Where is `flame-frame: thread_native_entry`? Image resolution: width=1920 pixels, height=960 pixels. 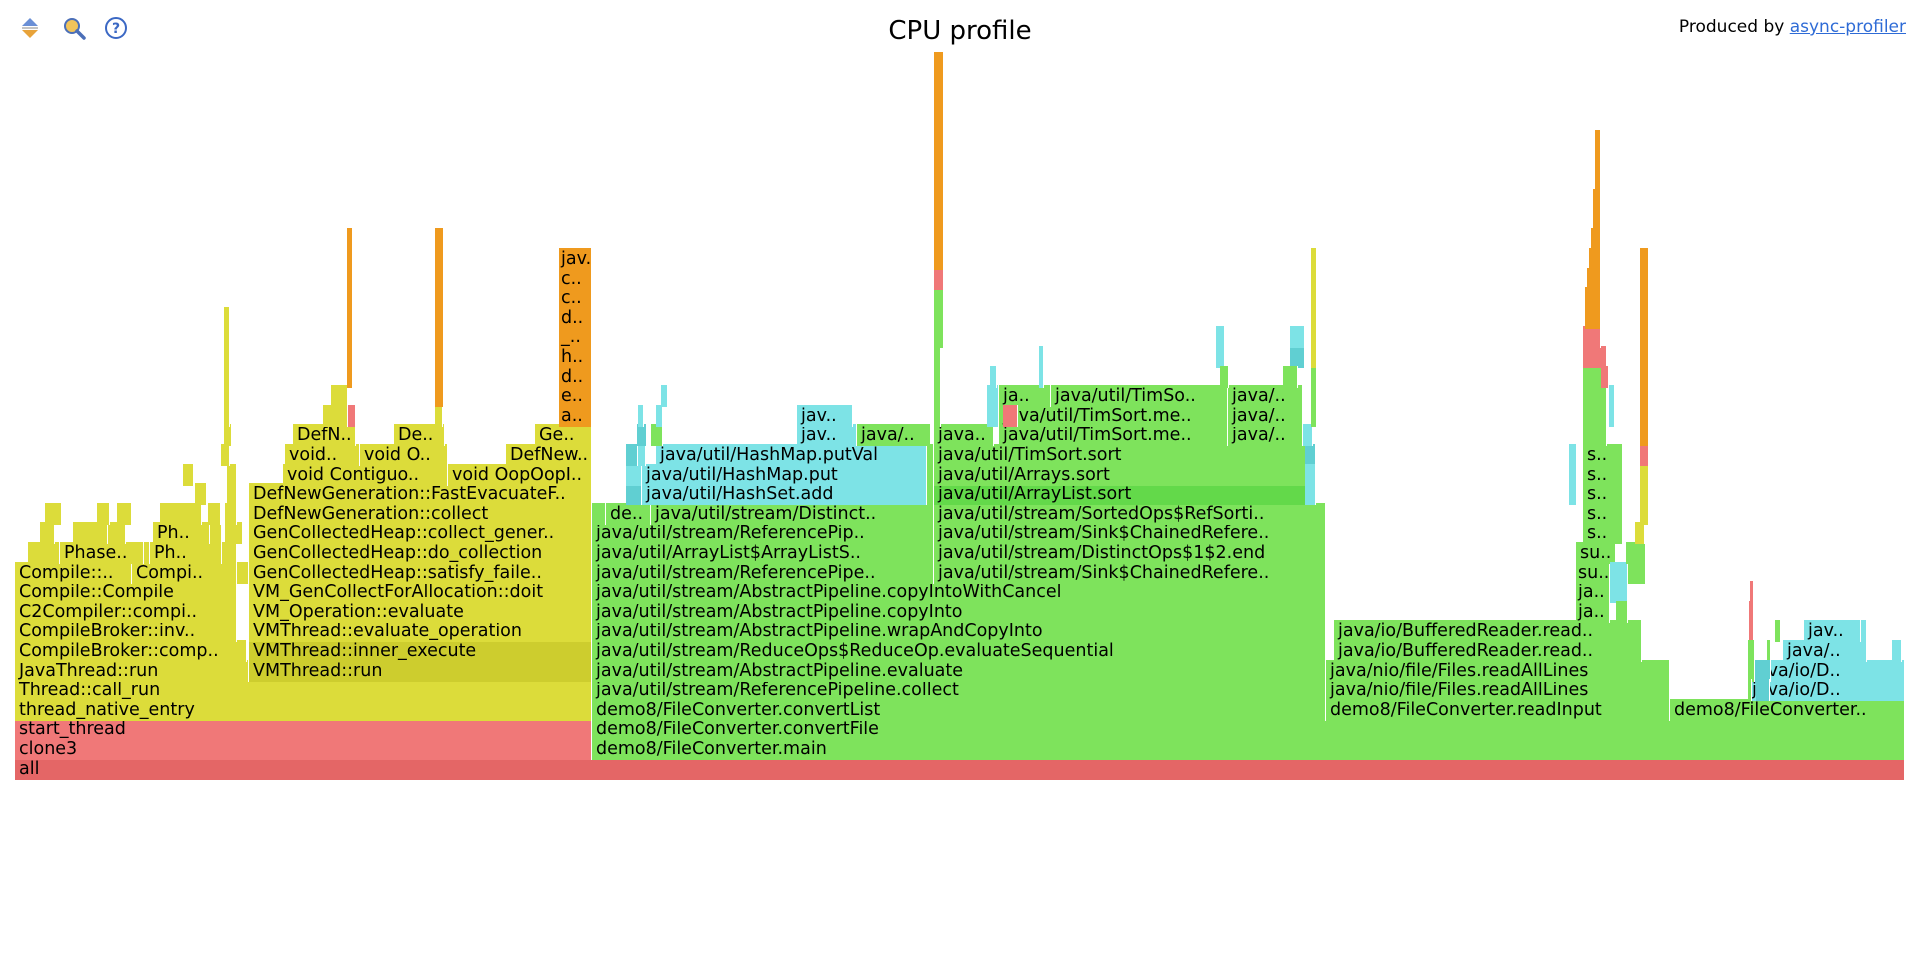
flame-frame: thread_native_entry is located at coordinates (303, 709).